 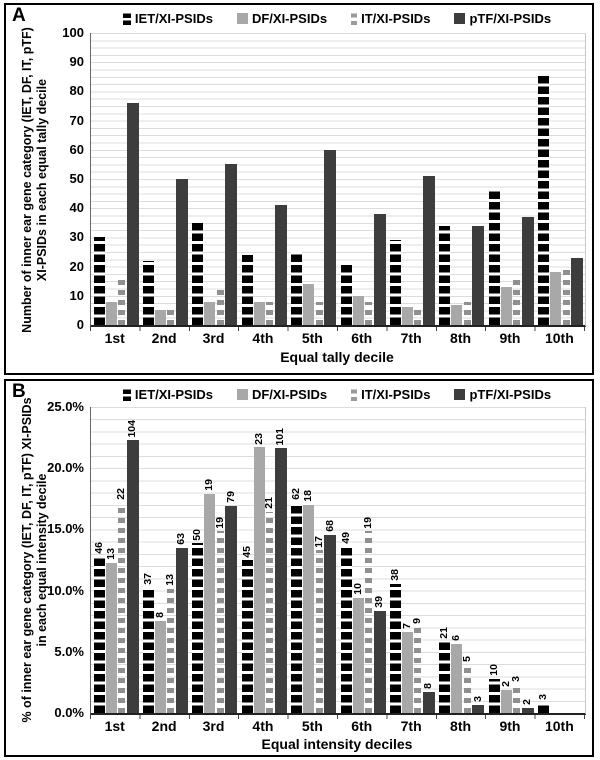 I want to click on bar-iet-8th, so click(x=445, y=677).